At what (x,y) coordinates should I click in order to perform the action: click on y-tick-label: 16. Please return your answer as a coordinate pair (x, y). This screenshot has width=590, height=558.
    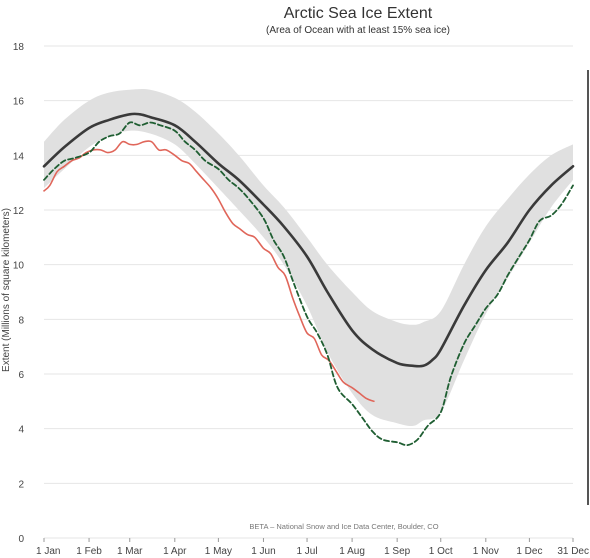
    Looking at the image, I should click on (19, 102).